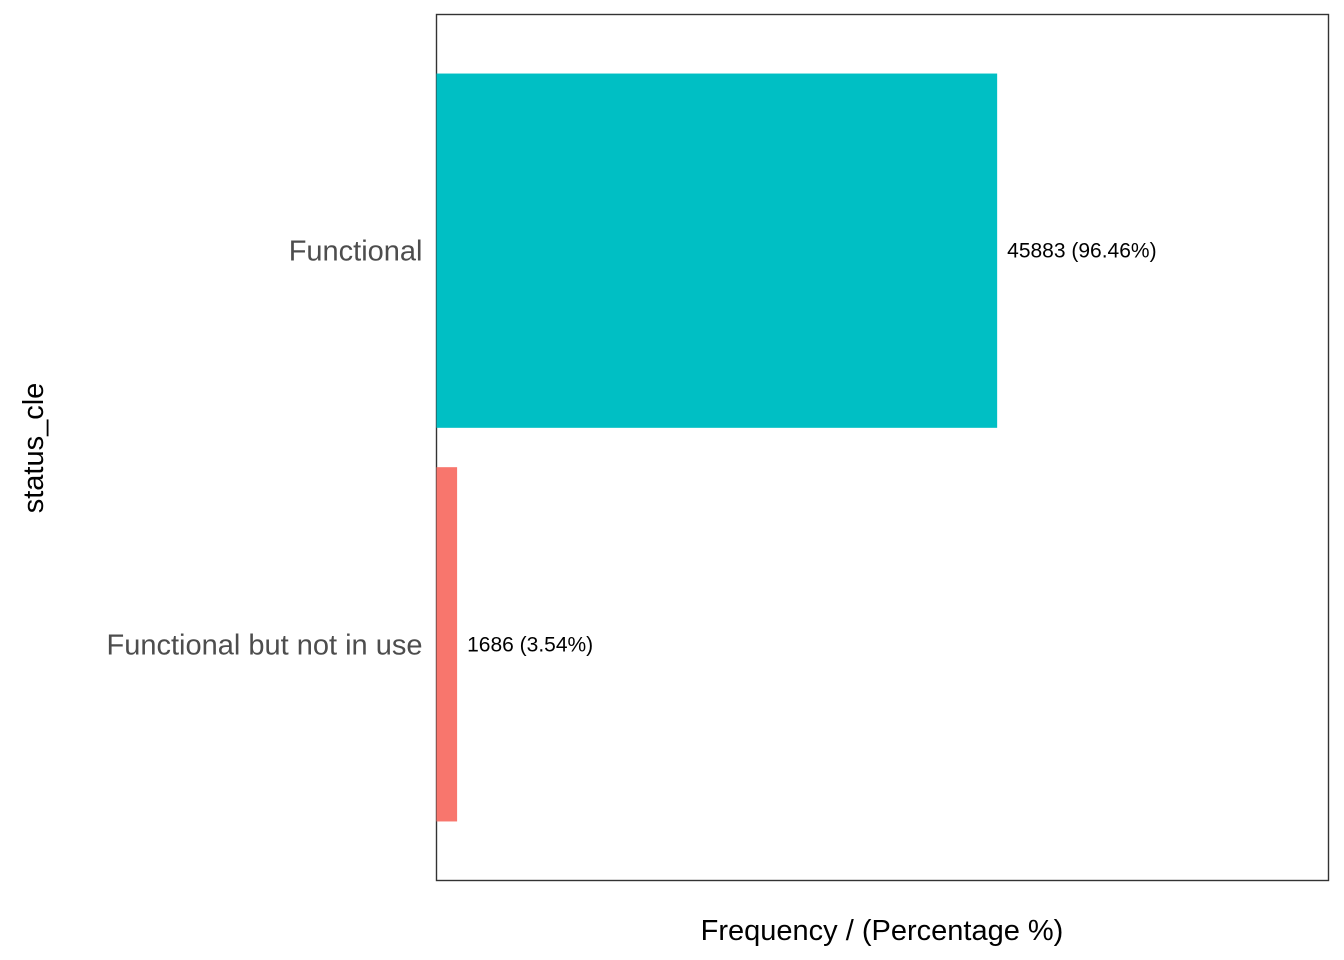  What do you see at coordinates (1081, 251) in the screenshot?
I see `data-label-functional: 45883 (96.46%)` at bounding box center [1081, 251].